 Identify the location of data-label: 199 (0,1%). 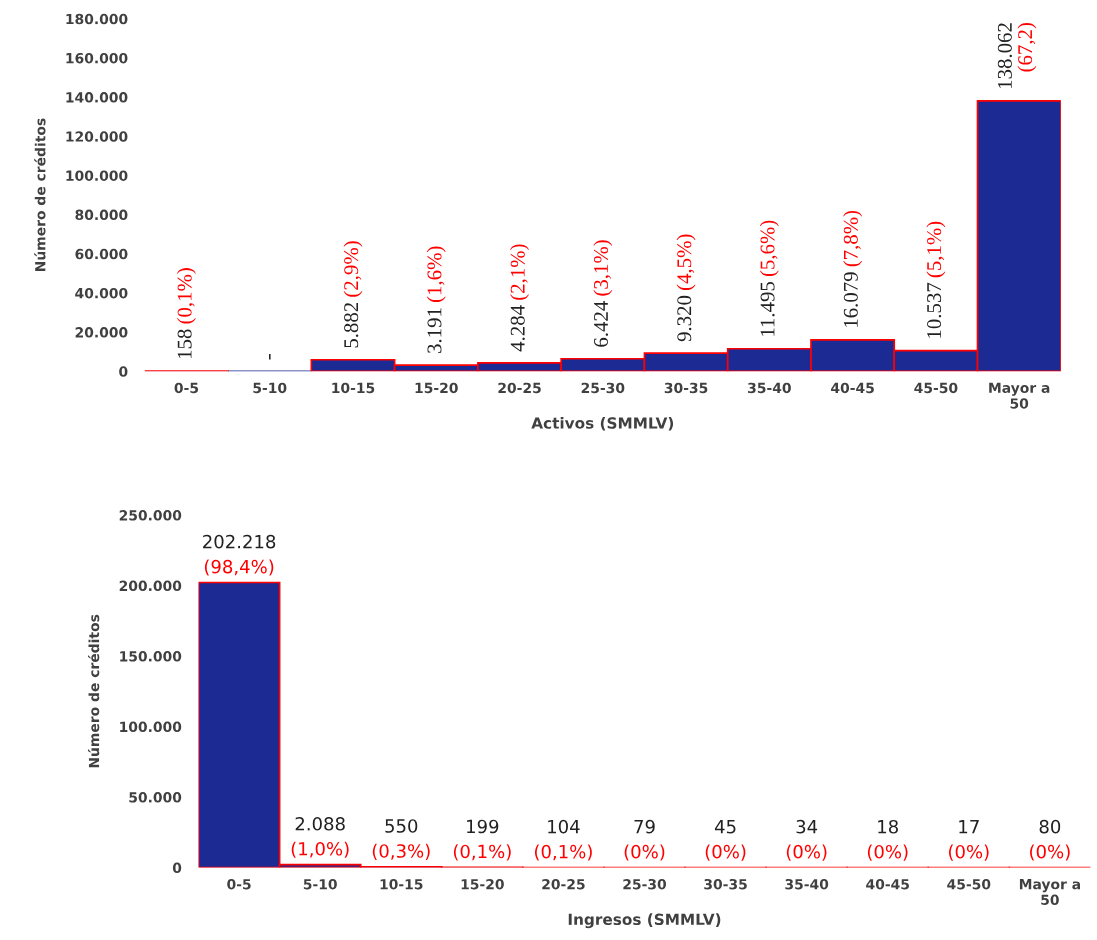
(482, 840).